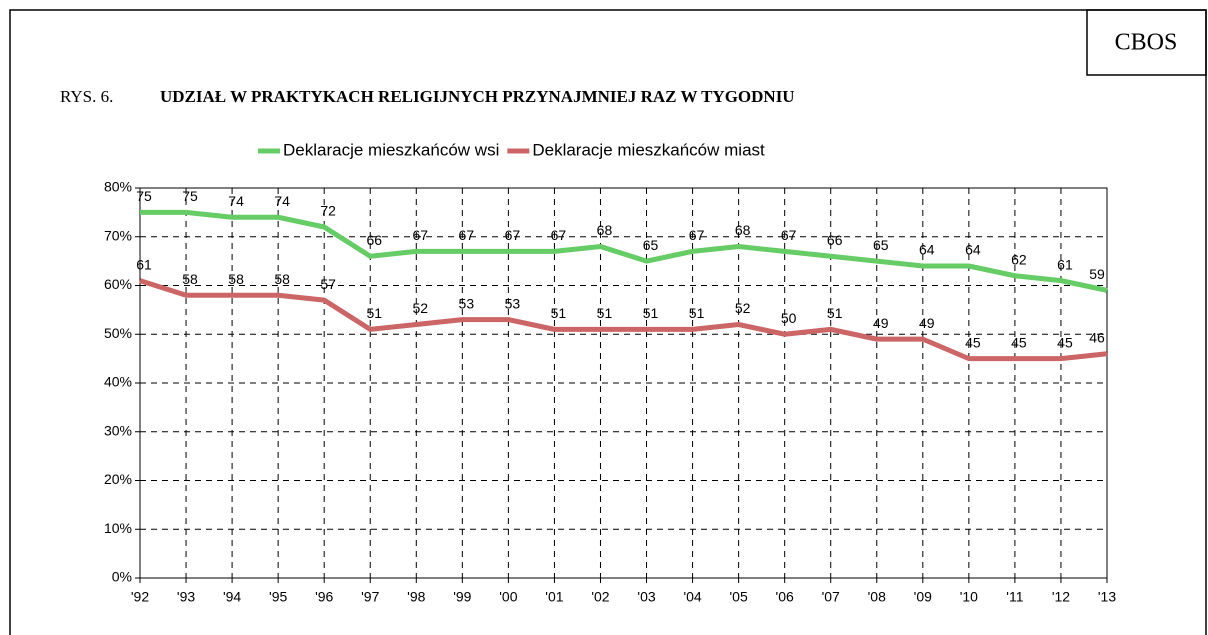 Image resolution: width=1208 pixels, height=635 pixels. I want to click on x-tick-label: '97, so click(370, 597).